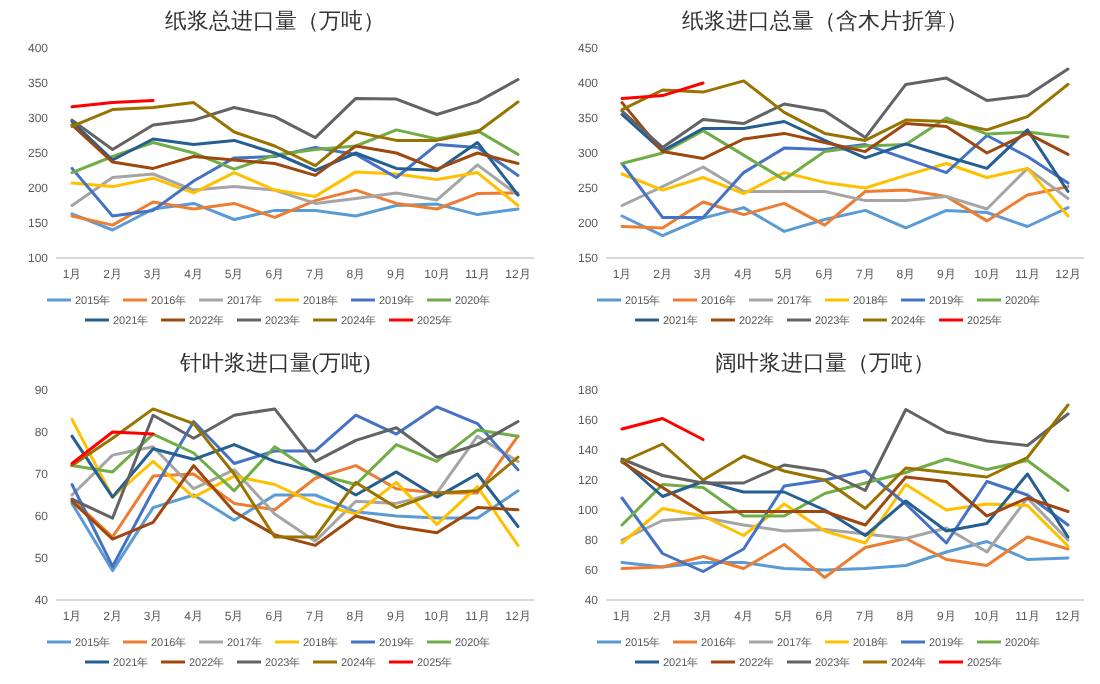 This screenshot has width=1100, height=684. What do you see at coordinates (275, 21) in the screenshot?
I see `chart-title: 纸浆总进口量（万吨）` at bounding box center [275, 21].